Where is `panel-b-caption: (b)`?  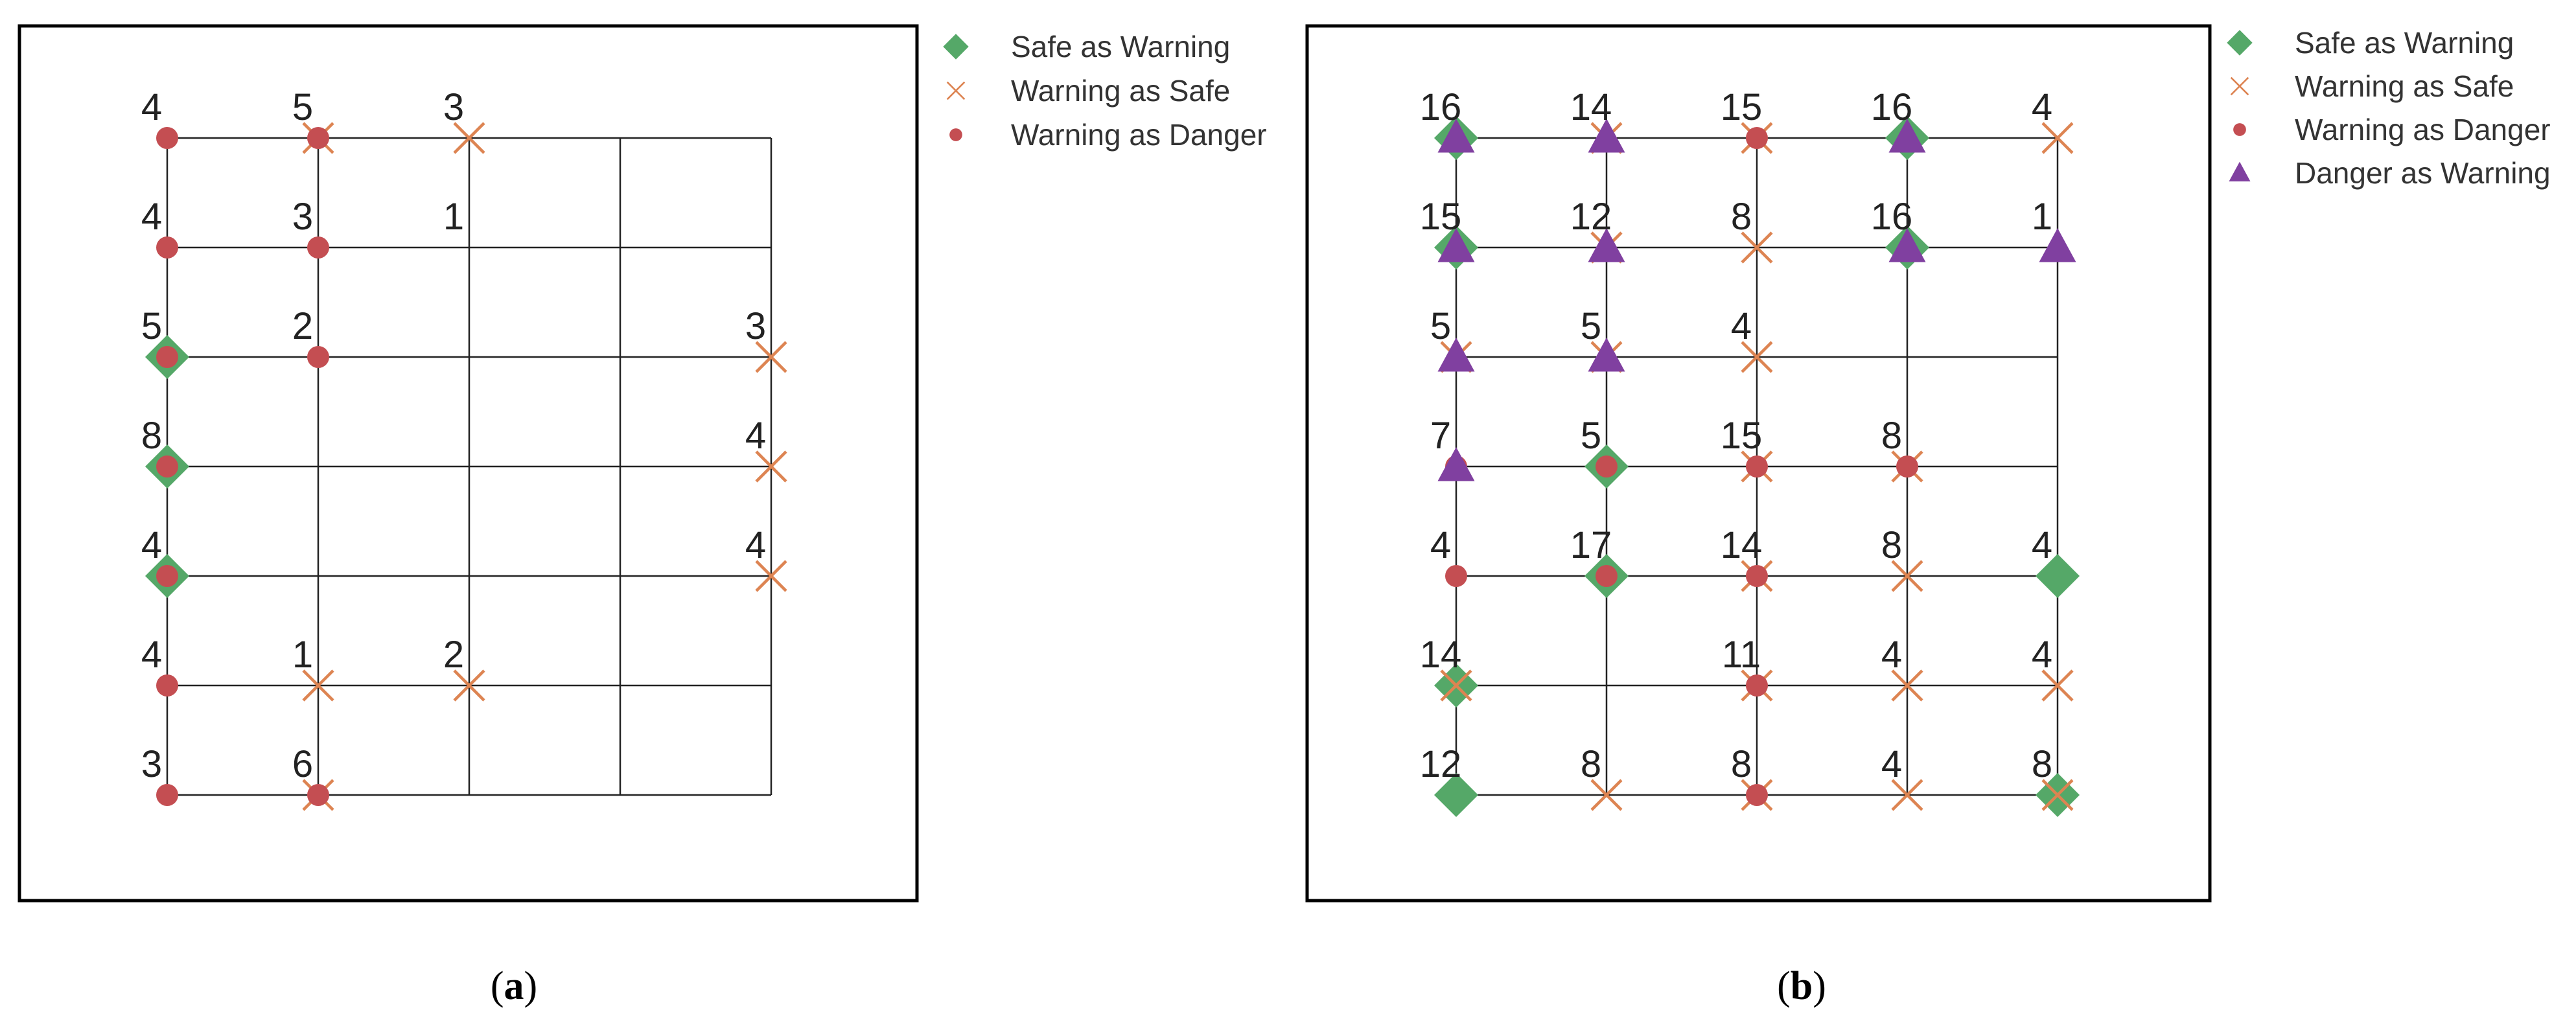 panel-b-caption: (b) is located at coordinates (1802, 986).